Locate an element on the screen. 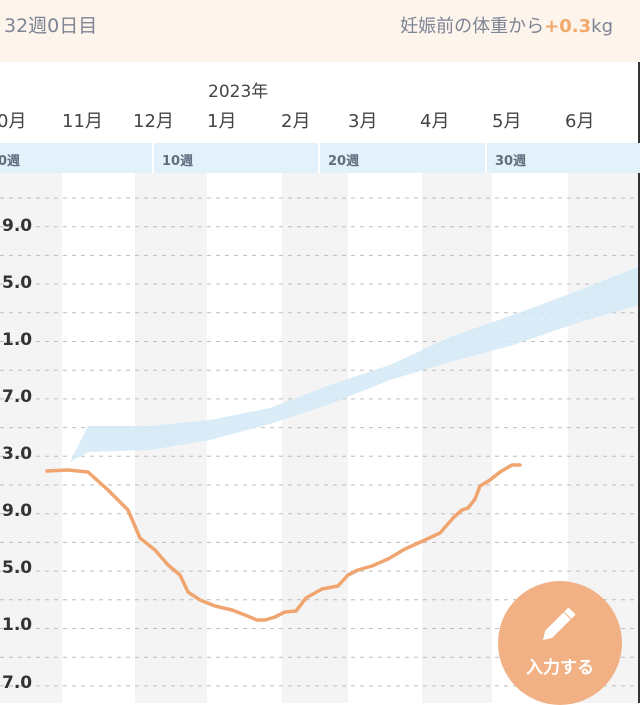 This screenshot has height=705, width=640. weight-diff-value: +0.3 is located at coordinates (568, 26).